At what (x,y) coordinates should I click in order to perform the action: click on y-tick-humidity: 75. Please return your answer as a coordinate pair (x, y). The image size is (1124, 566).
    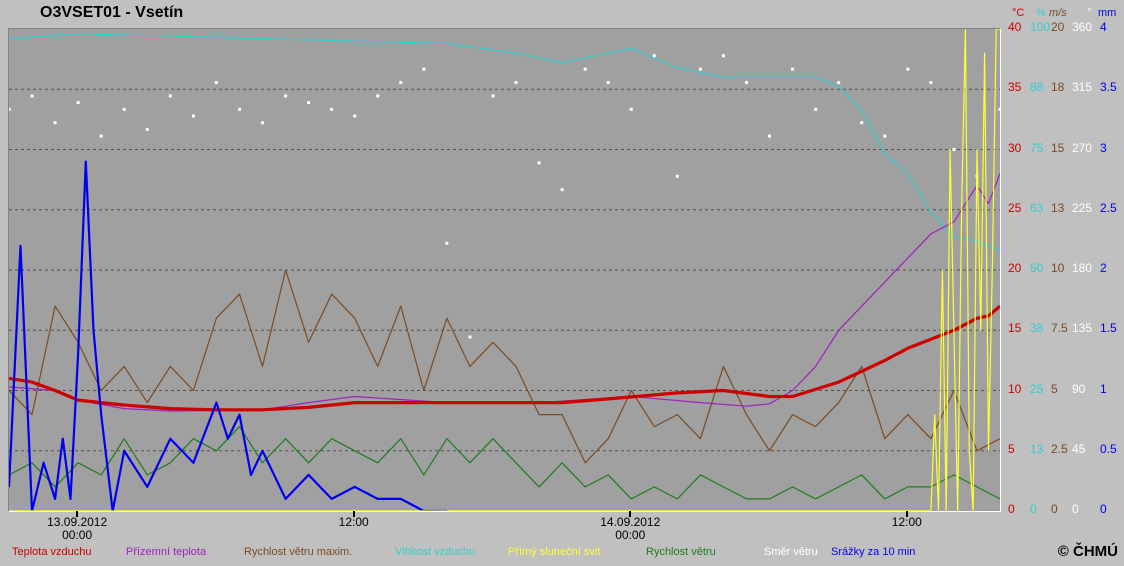
    Looking at the image, I should click on (1037, 147).